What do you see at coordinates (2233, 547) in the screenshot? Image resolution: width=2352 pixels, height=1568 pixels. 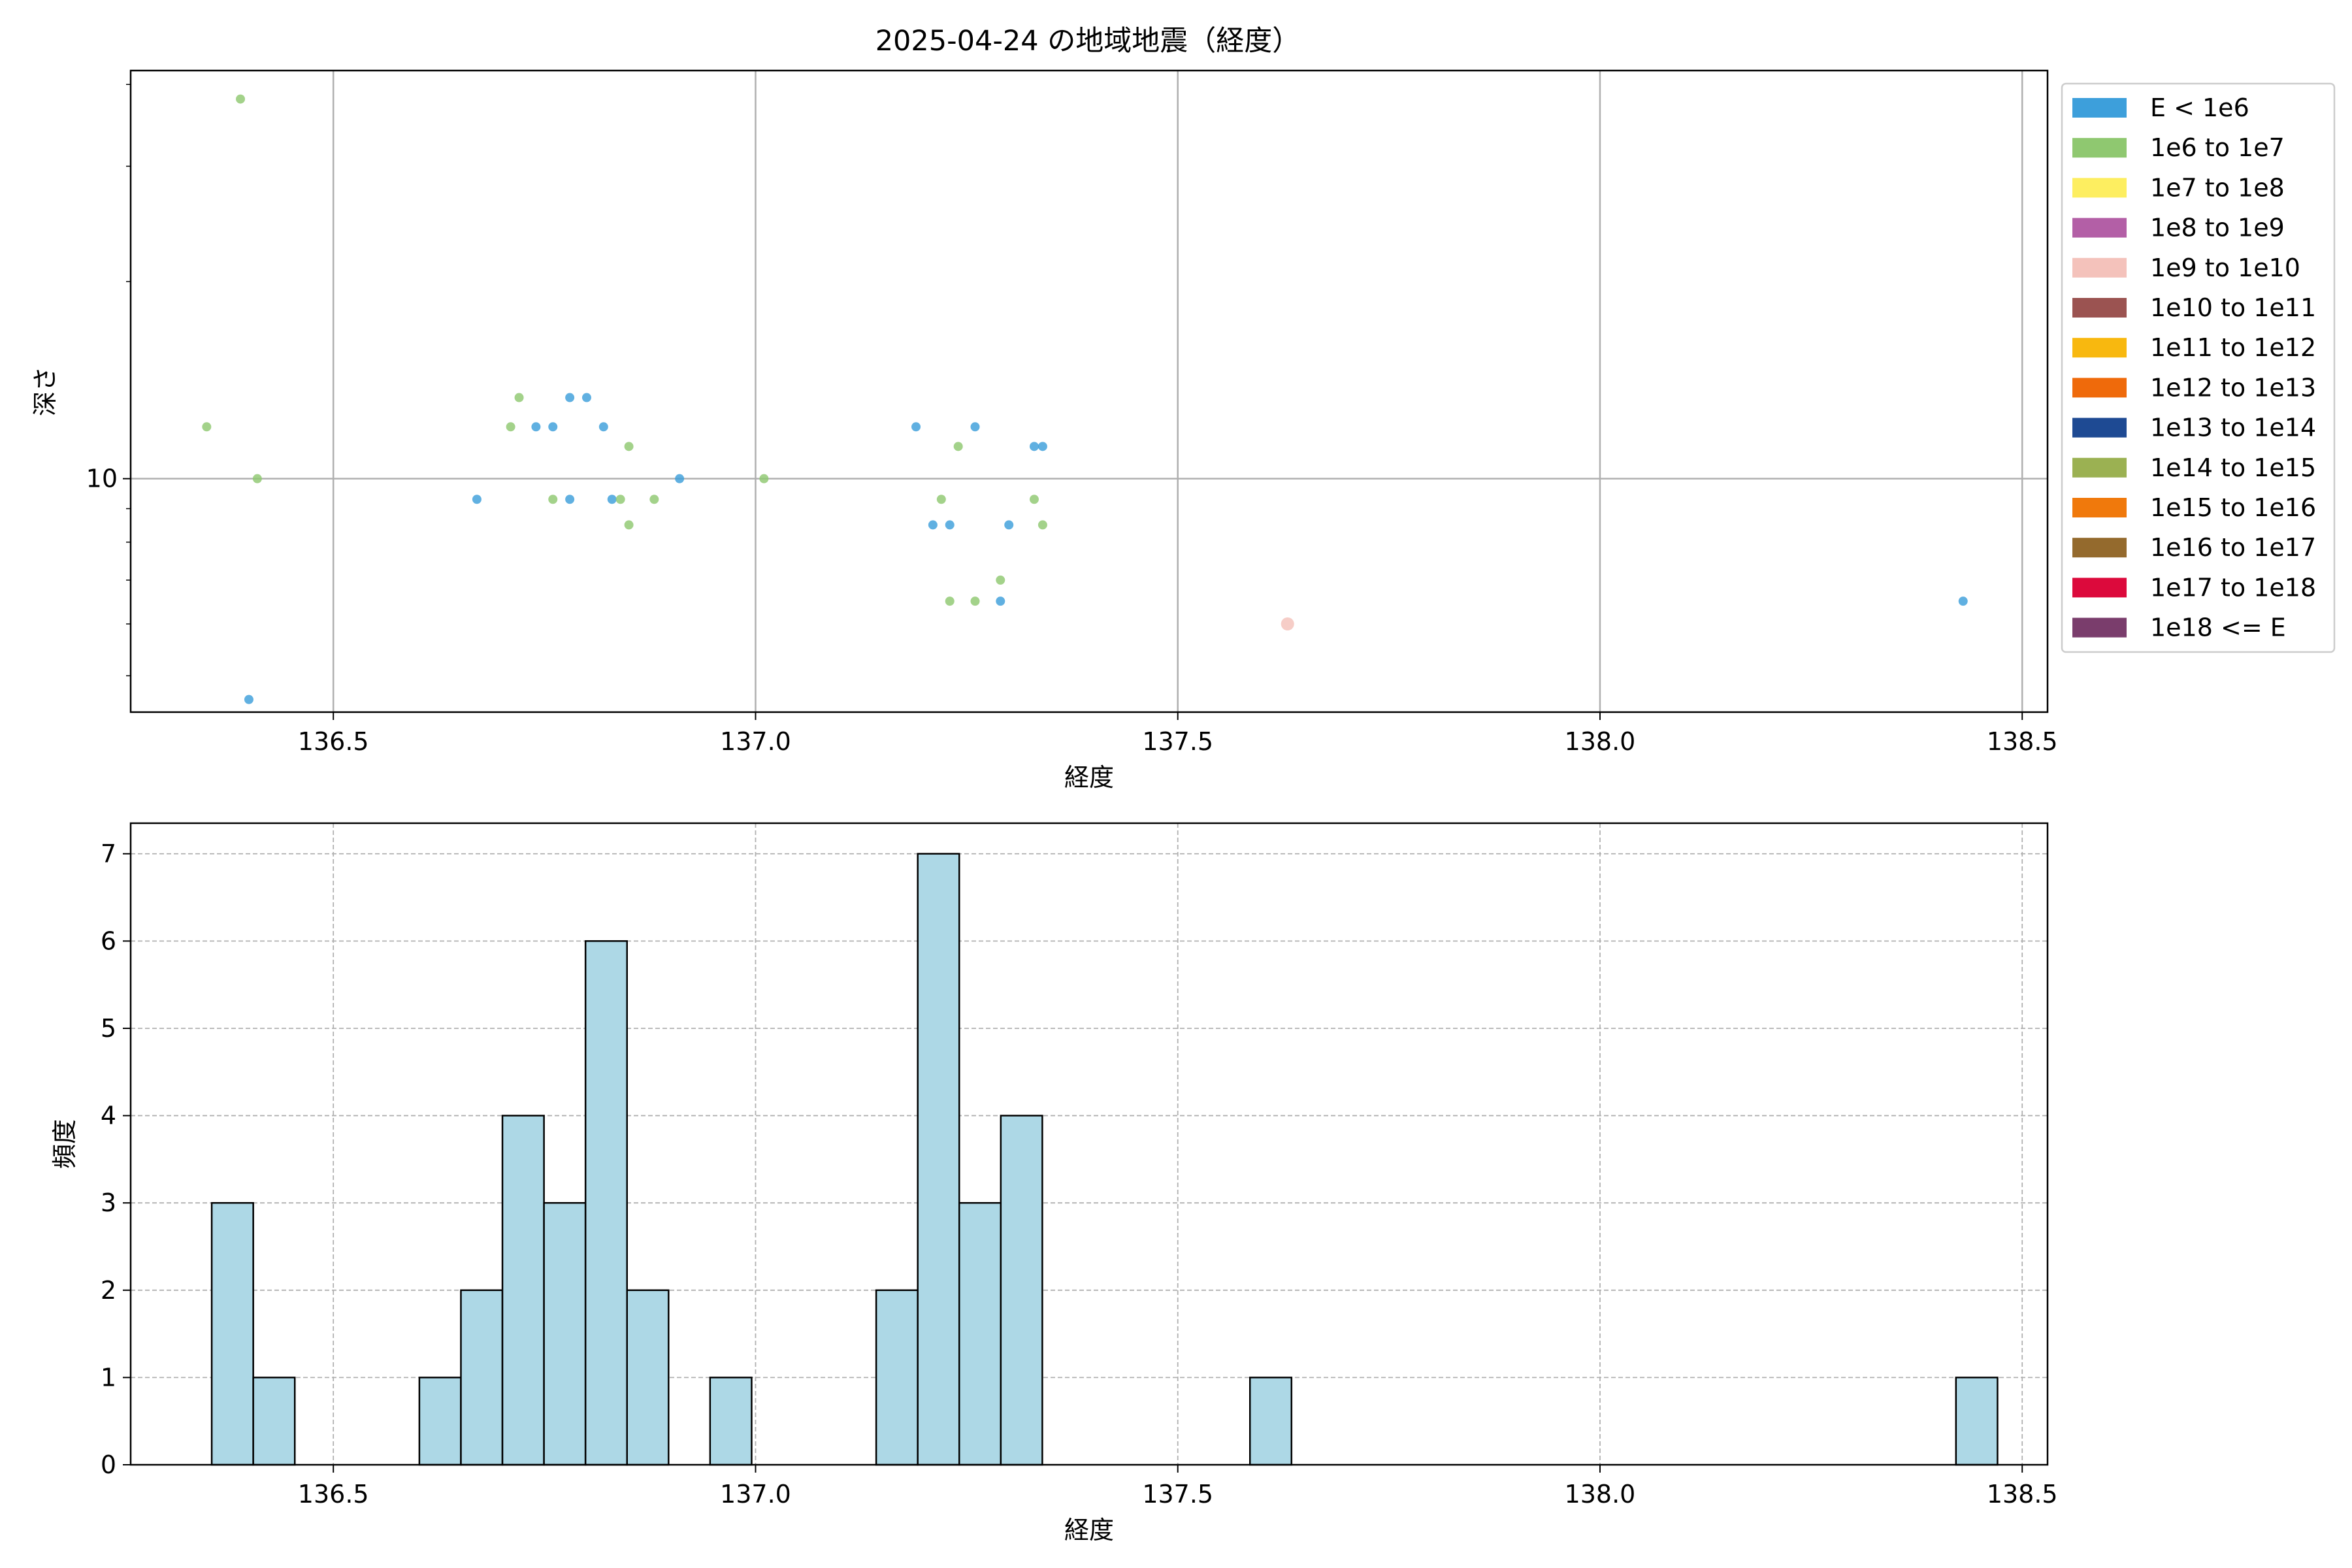 I see `legend-label: 1e16 to 1e17` at bounding box center [2233, 547].